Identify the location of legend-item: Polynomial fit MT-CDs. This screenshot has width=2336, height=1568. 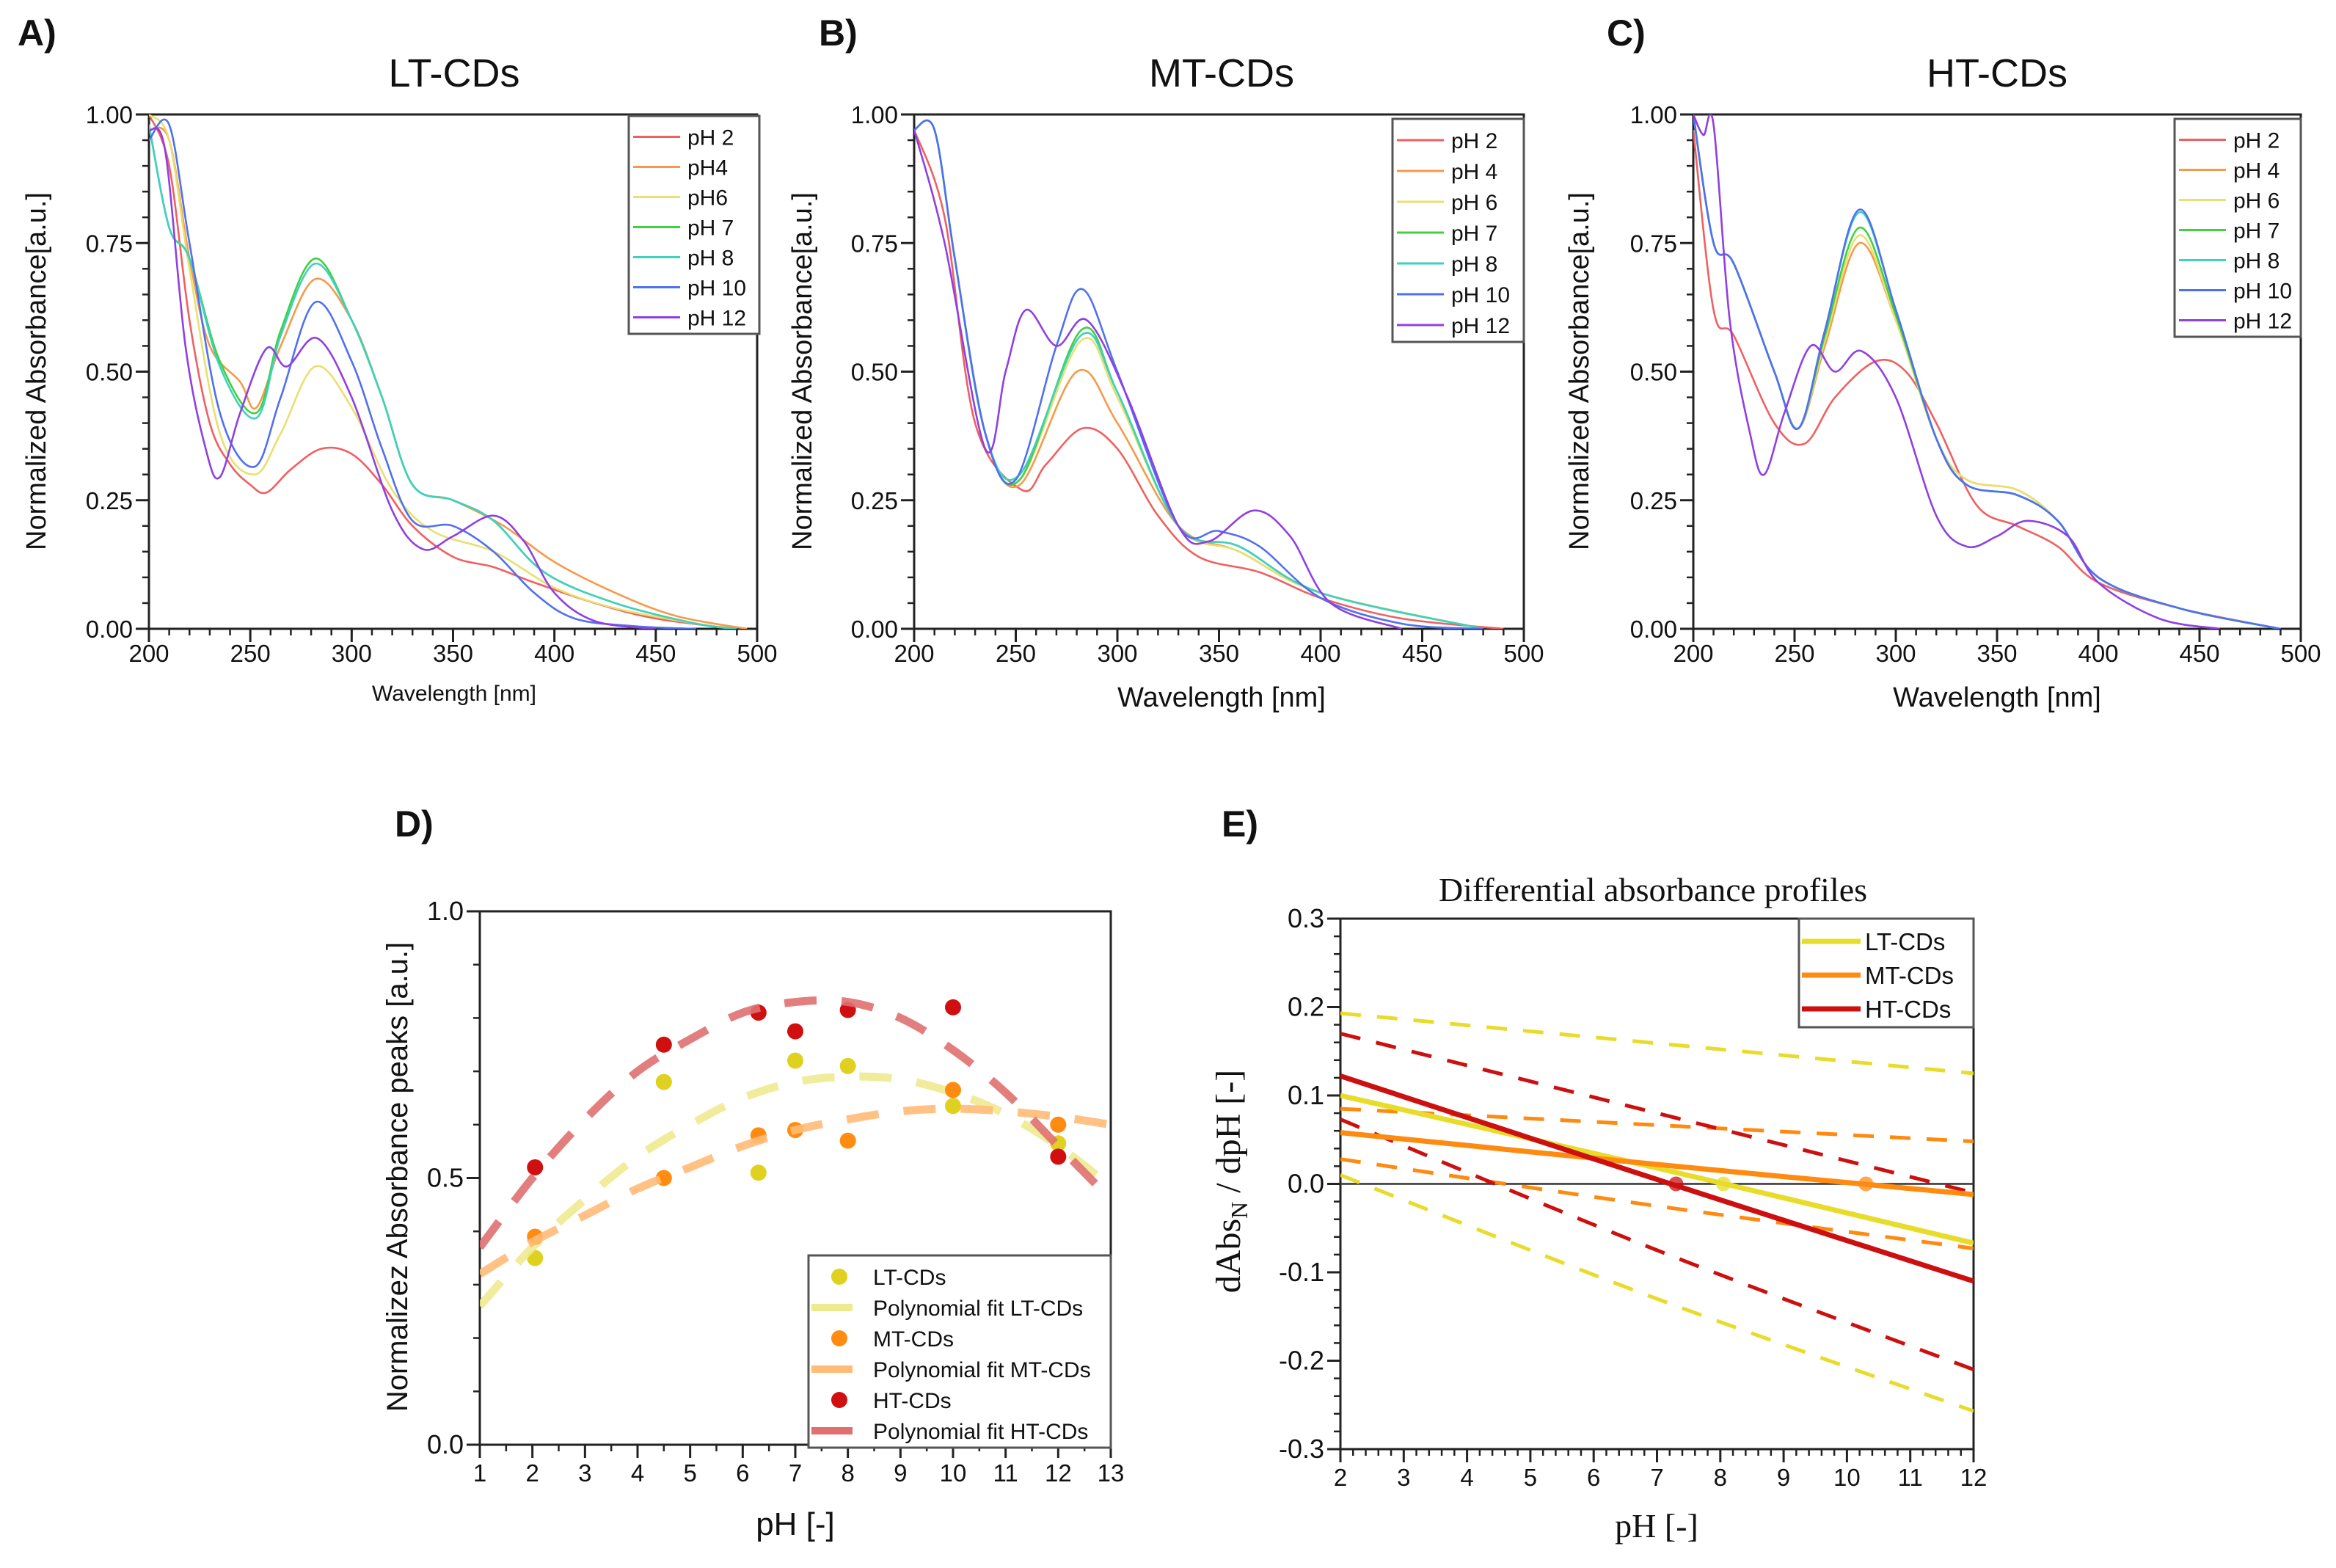
(951, 1370).